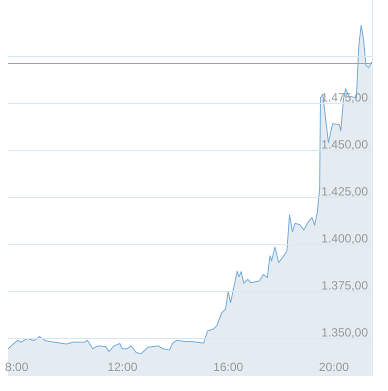 The height and width of the screenshot is (391, 388). What do you see at coordinates (344, 332) in the screenshot?
I see `y-tick-label: 1.350,00` at bounding box center [344, 332].